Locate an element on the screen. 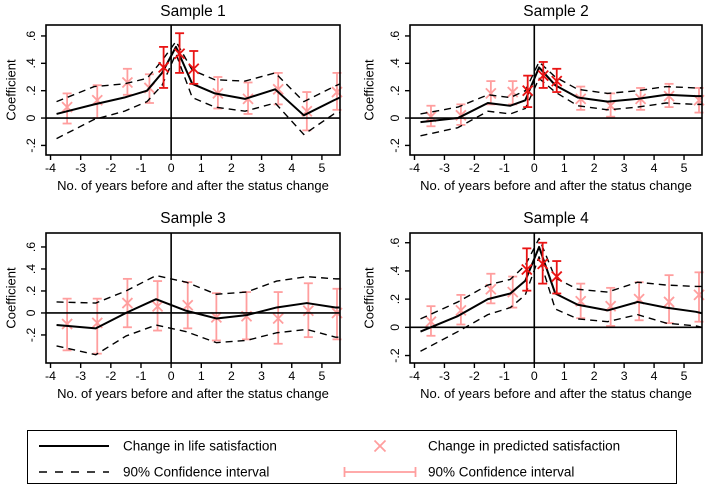 The height and width of the screenshot is (489, 709). legend-item-ci-errorbar: 90% Confidence interval is located at coordinates (501, 472).